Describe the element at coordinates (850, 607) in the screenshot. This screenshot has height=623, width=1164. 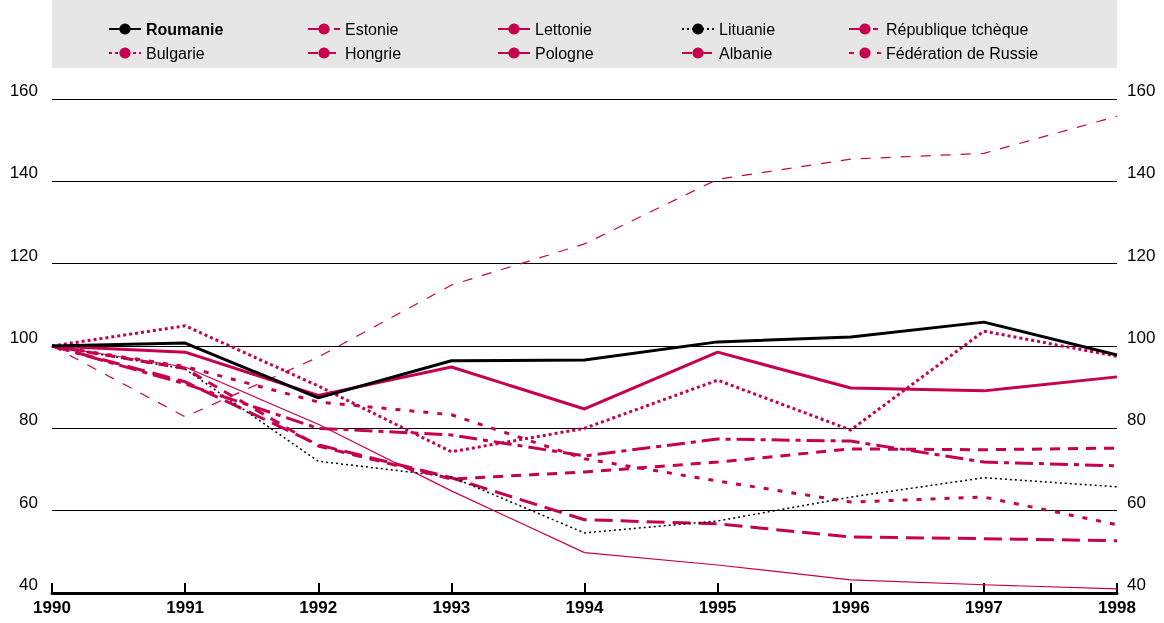
I see `x-tick-label: 1996` at that location.